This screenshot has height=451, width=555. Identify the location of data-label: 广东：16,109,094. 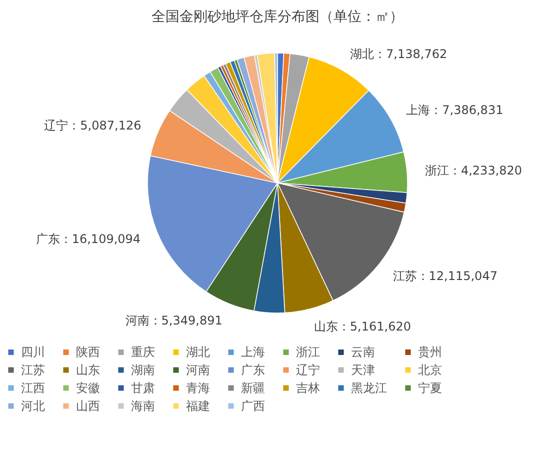
(88, 239).